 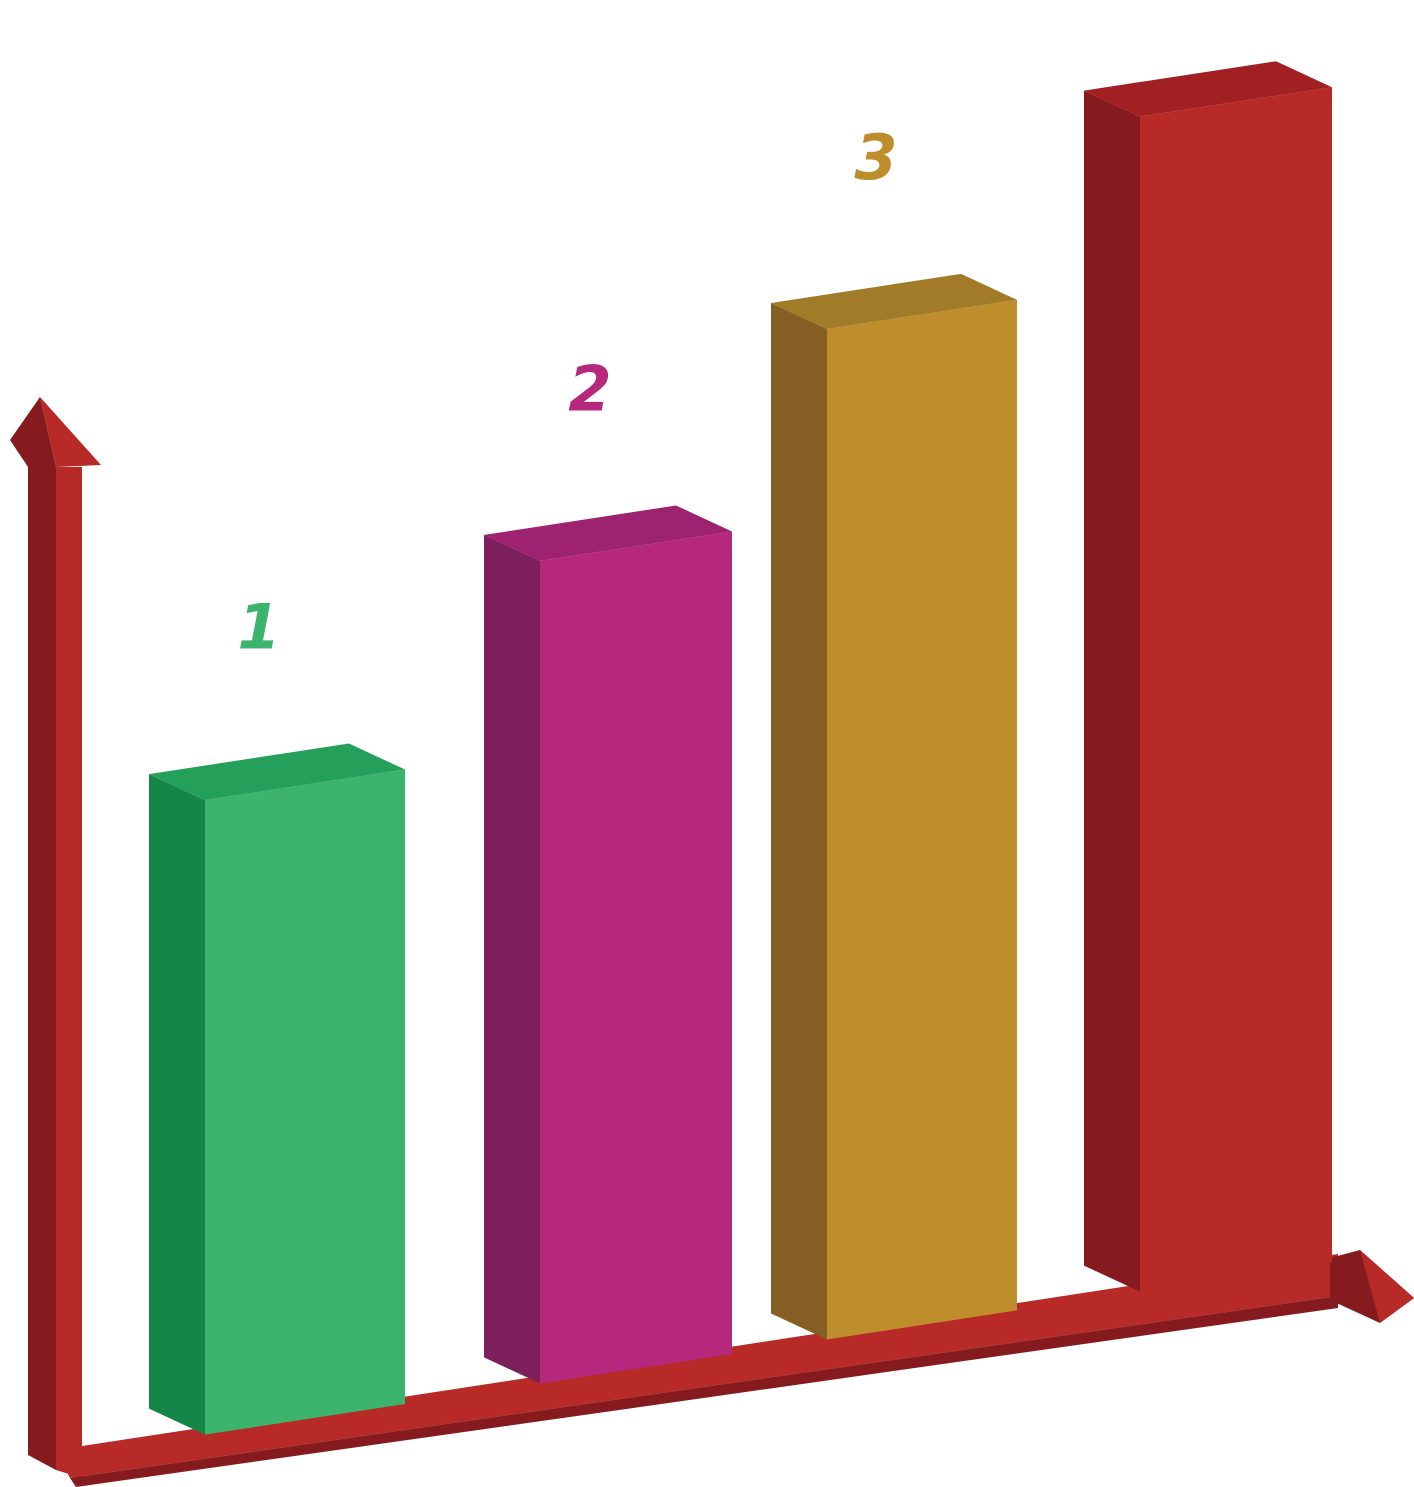 What do you see at coordinates (42, 968) in the screenshot?
I see `y-axis-shaft-side` at bounding box center [42, 968].